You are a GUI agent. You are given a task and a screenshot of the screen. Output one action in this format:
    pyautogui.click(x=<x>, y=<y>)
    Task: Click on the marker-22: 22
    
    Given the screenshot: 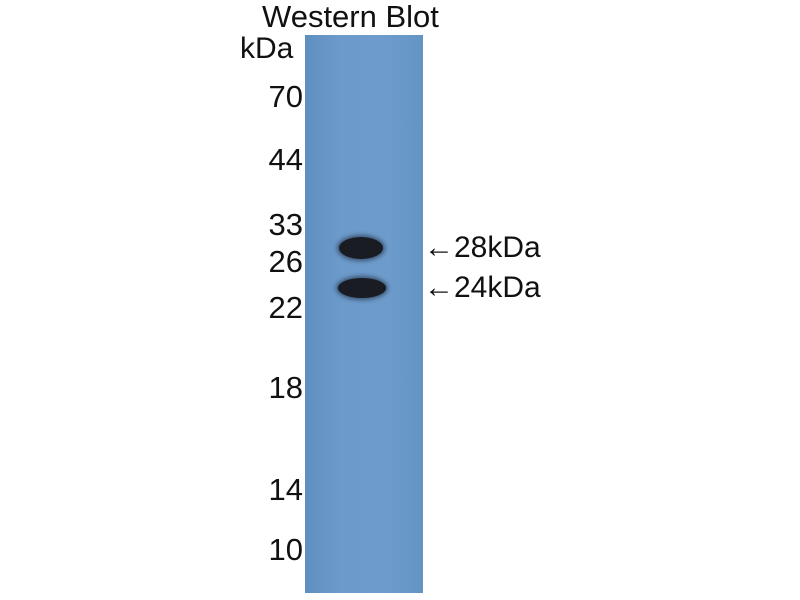 What is the action you would take?
    pyautogui.click(x=285, y=307)
    